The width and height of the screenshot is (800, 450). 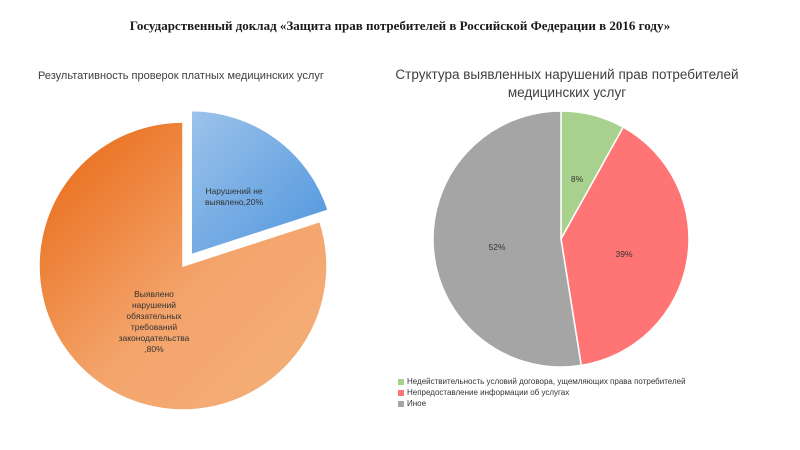 What do you see at coordinates (542, 403) in the screenshot?
I see `legend-item-2: Иное` at bounding box center [542, 403].